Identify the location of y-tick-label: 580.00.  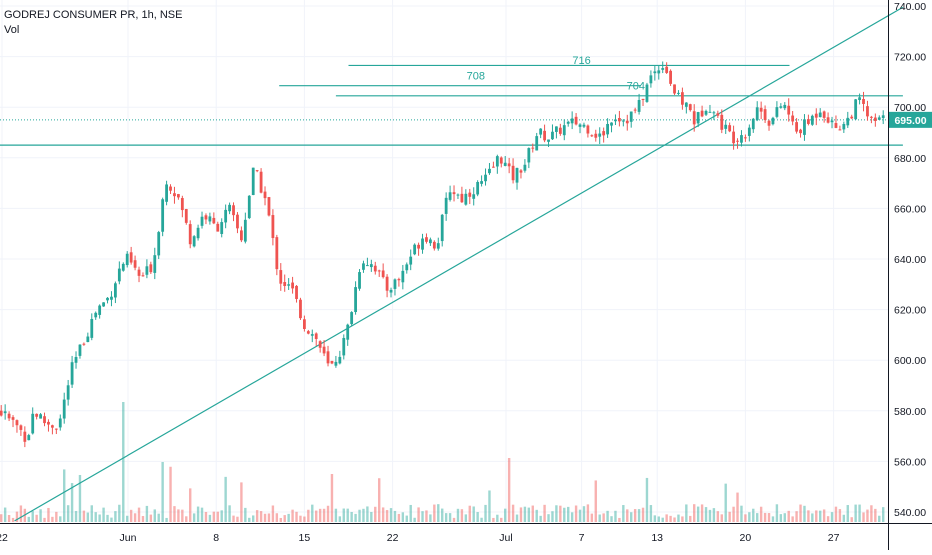
(910, 412).